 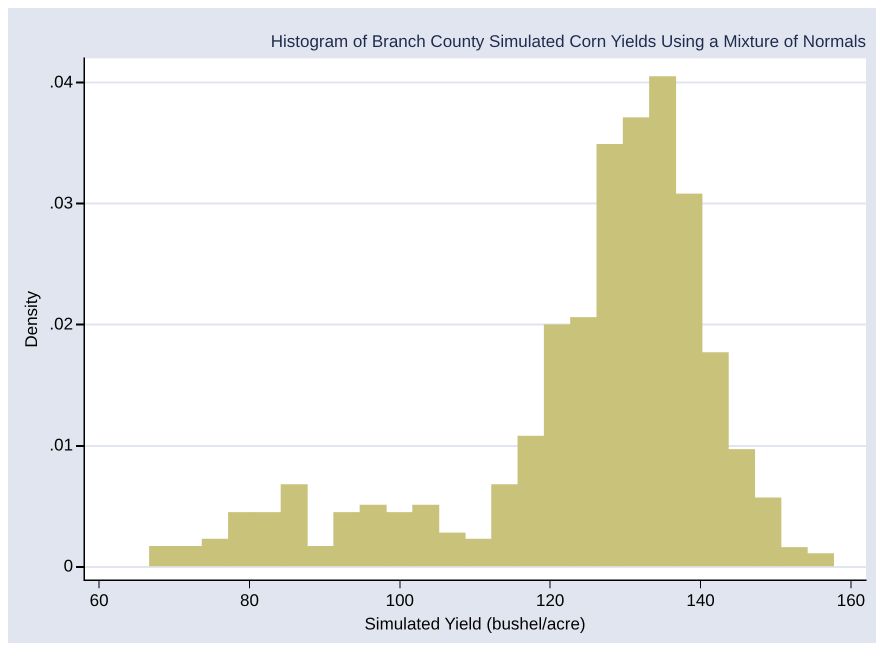 I want to click on x-tick-label: 160, so click(x=851, y=600).